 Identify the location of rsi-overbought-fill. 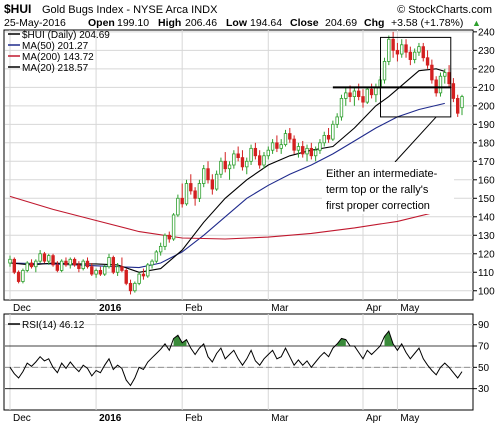
(389, 338).